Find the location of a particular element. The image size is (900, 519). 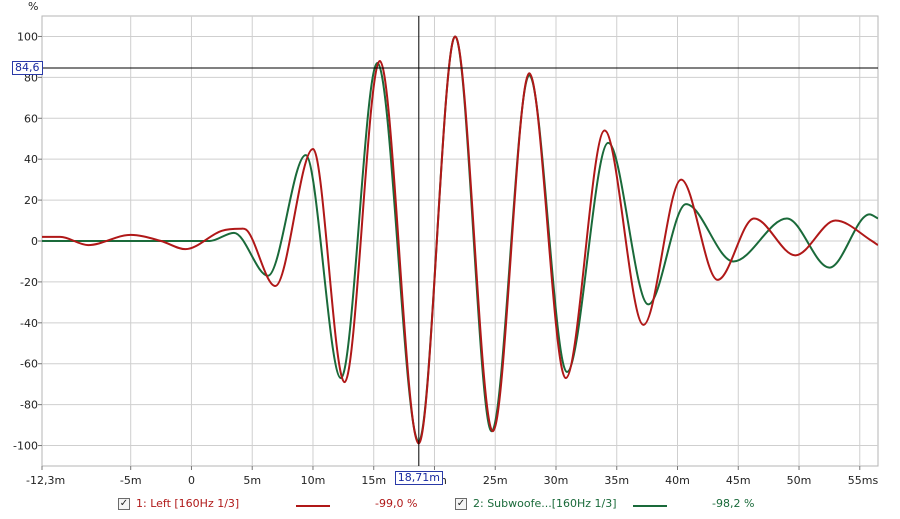

y-tick-label-3: 40 is located at coordinates (31, 159).